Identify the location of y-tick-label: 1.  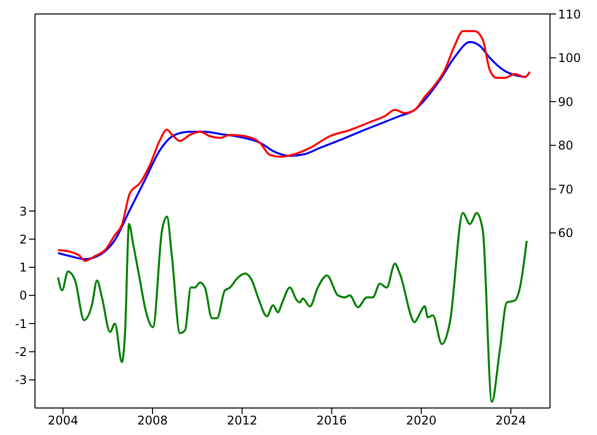
(23, 267).